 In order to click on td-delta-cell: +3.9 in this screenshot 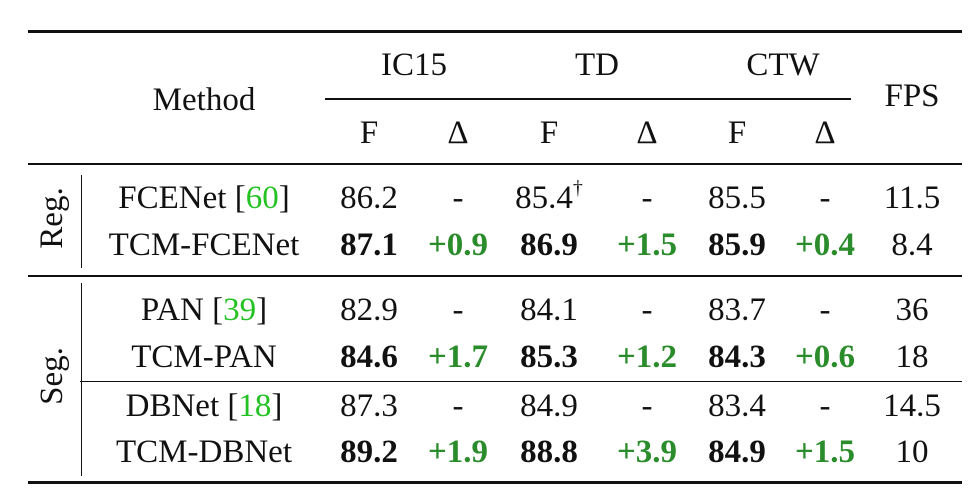, I will do `click(647, 452)`.